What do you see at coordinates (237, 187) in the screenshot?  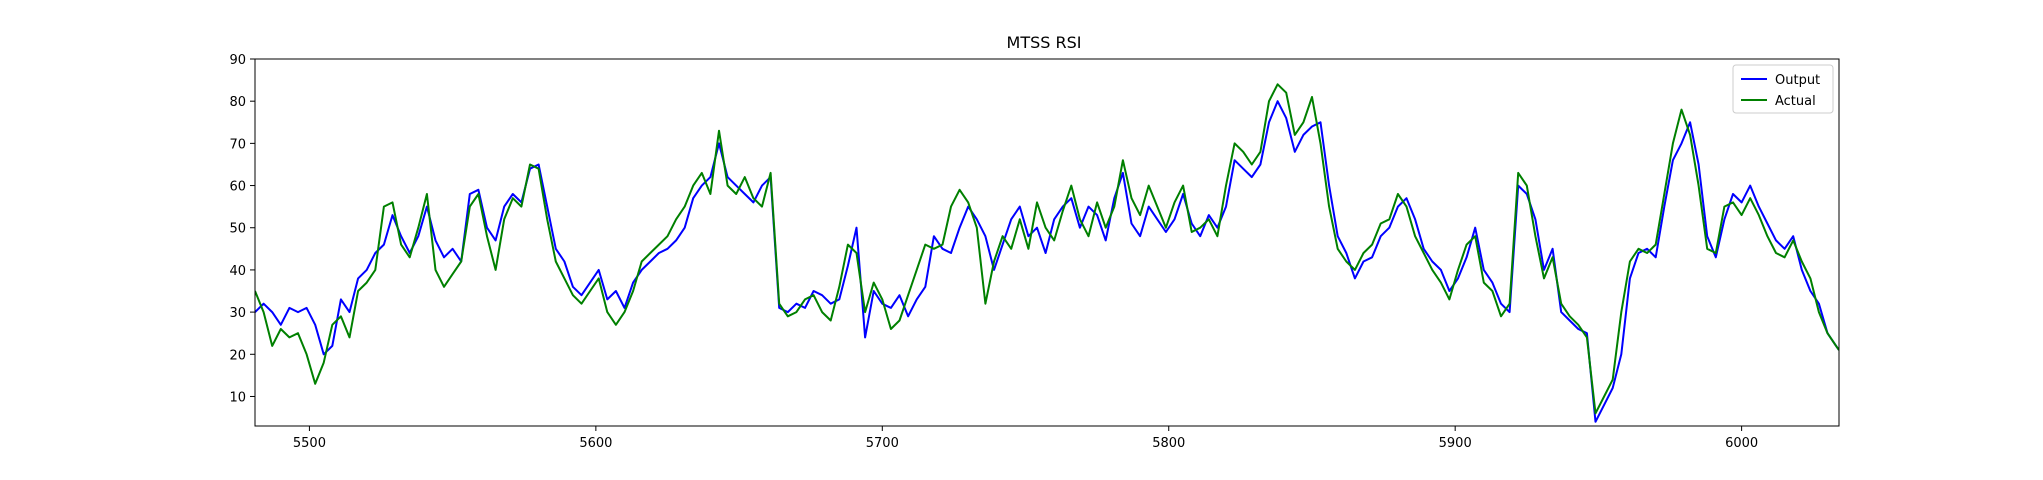 I see `y-tick-label: 60` at bounding box center [237, 187].